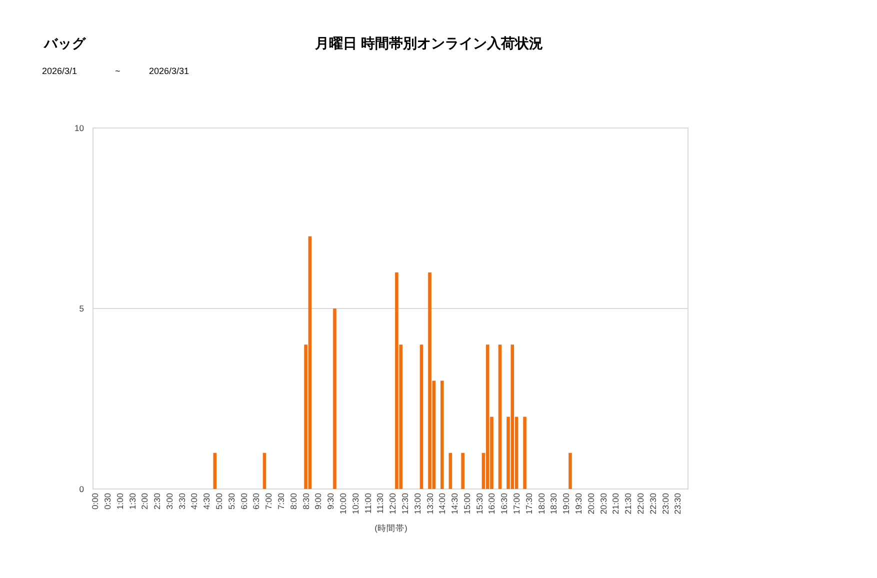  Describe the element at coordinates (343, 503) in the screenshot. I see `x-tick-label: 10:00` at that location.